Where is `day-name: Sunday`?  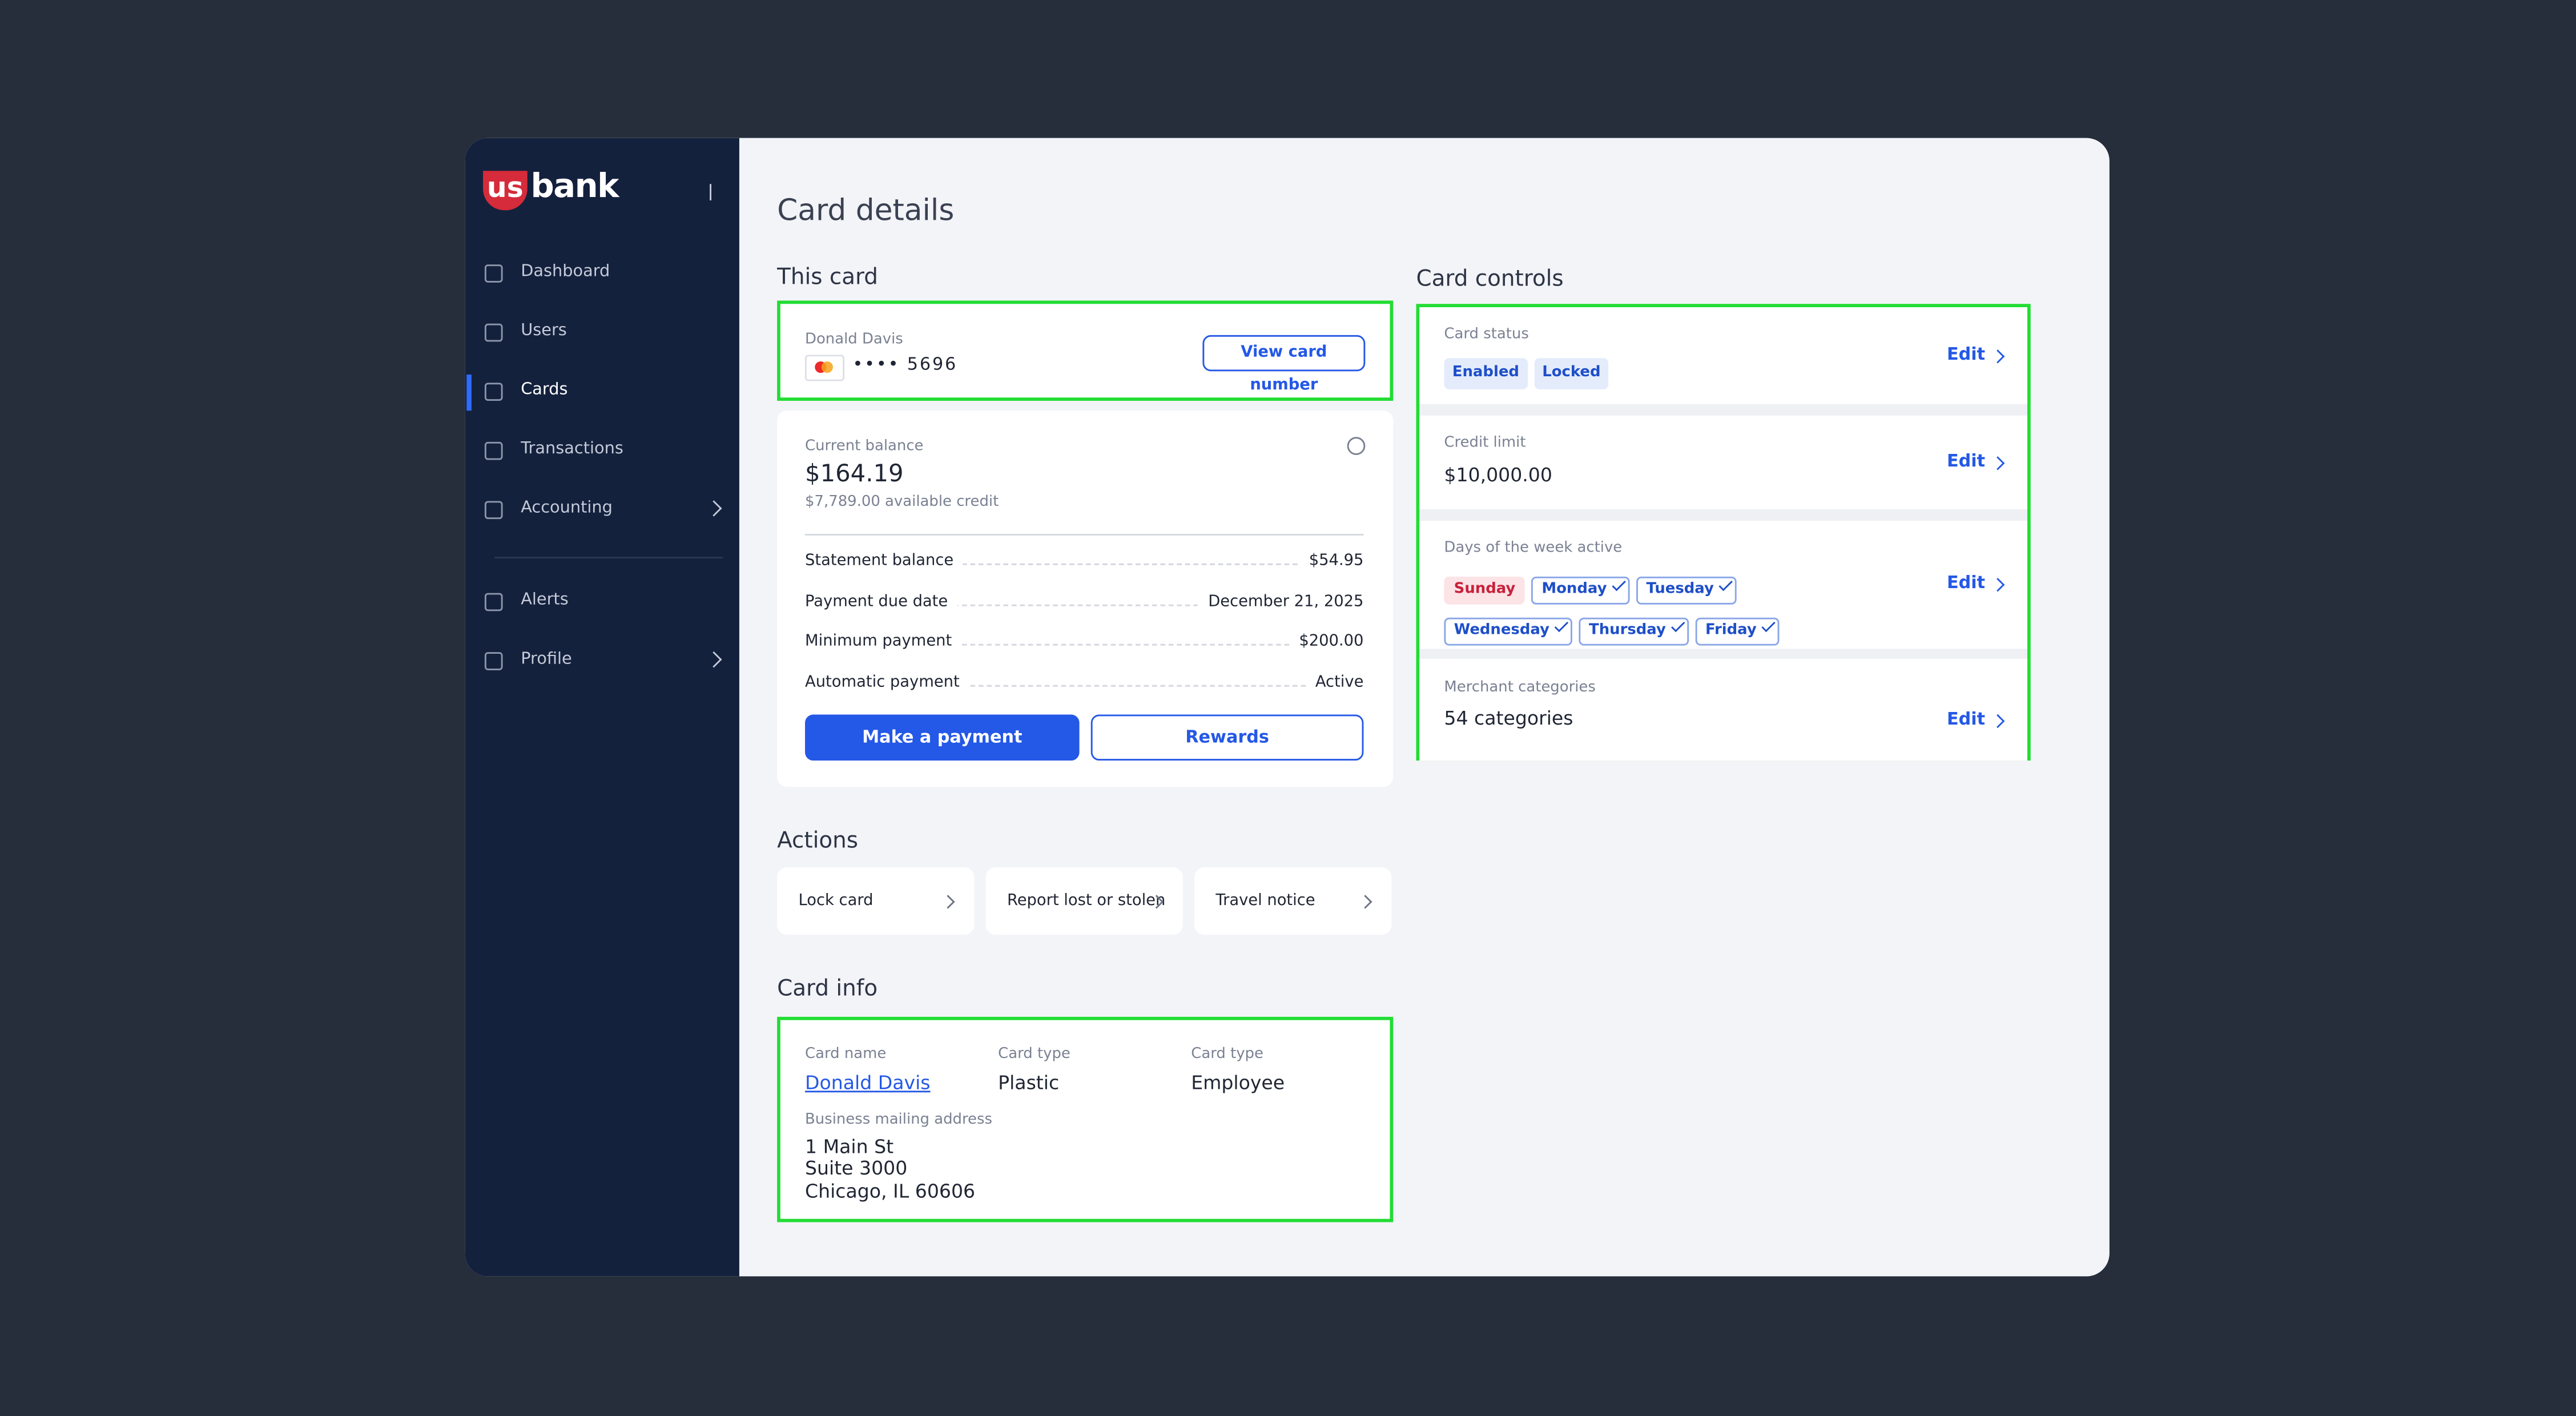 day-name: Sunday is located at coordinates (1485, 589).